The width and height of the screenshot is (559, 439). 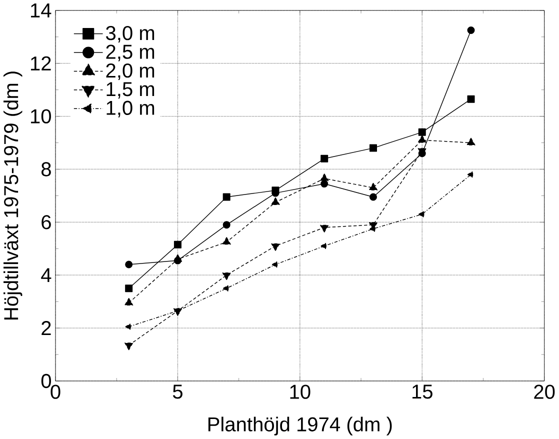 I want to click on x-tick-label: 5, so click(x=177, y=391).